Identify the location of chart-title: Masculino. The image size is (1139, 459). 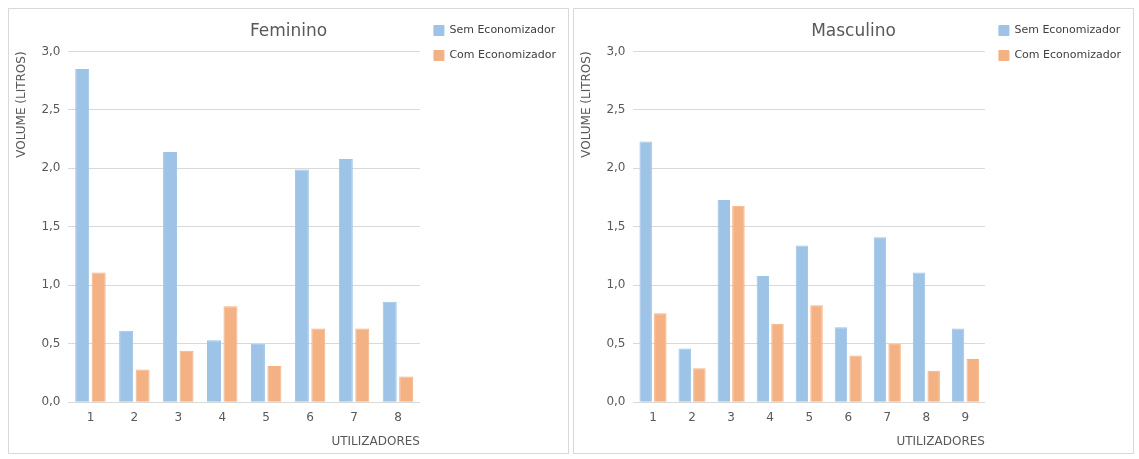
(853, 29).